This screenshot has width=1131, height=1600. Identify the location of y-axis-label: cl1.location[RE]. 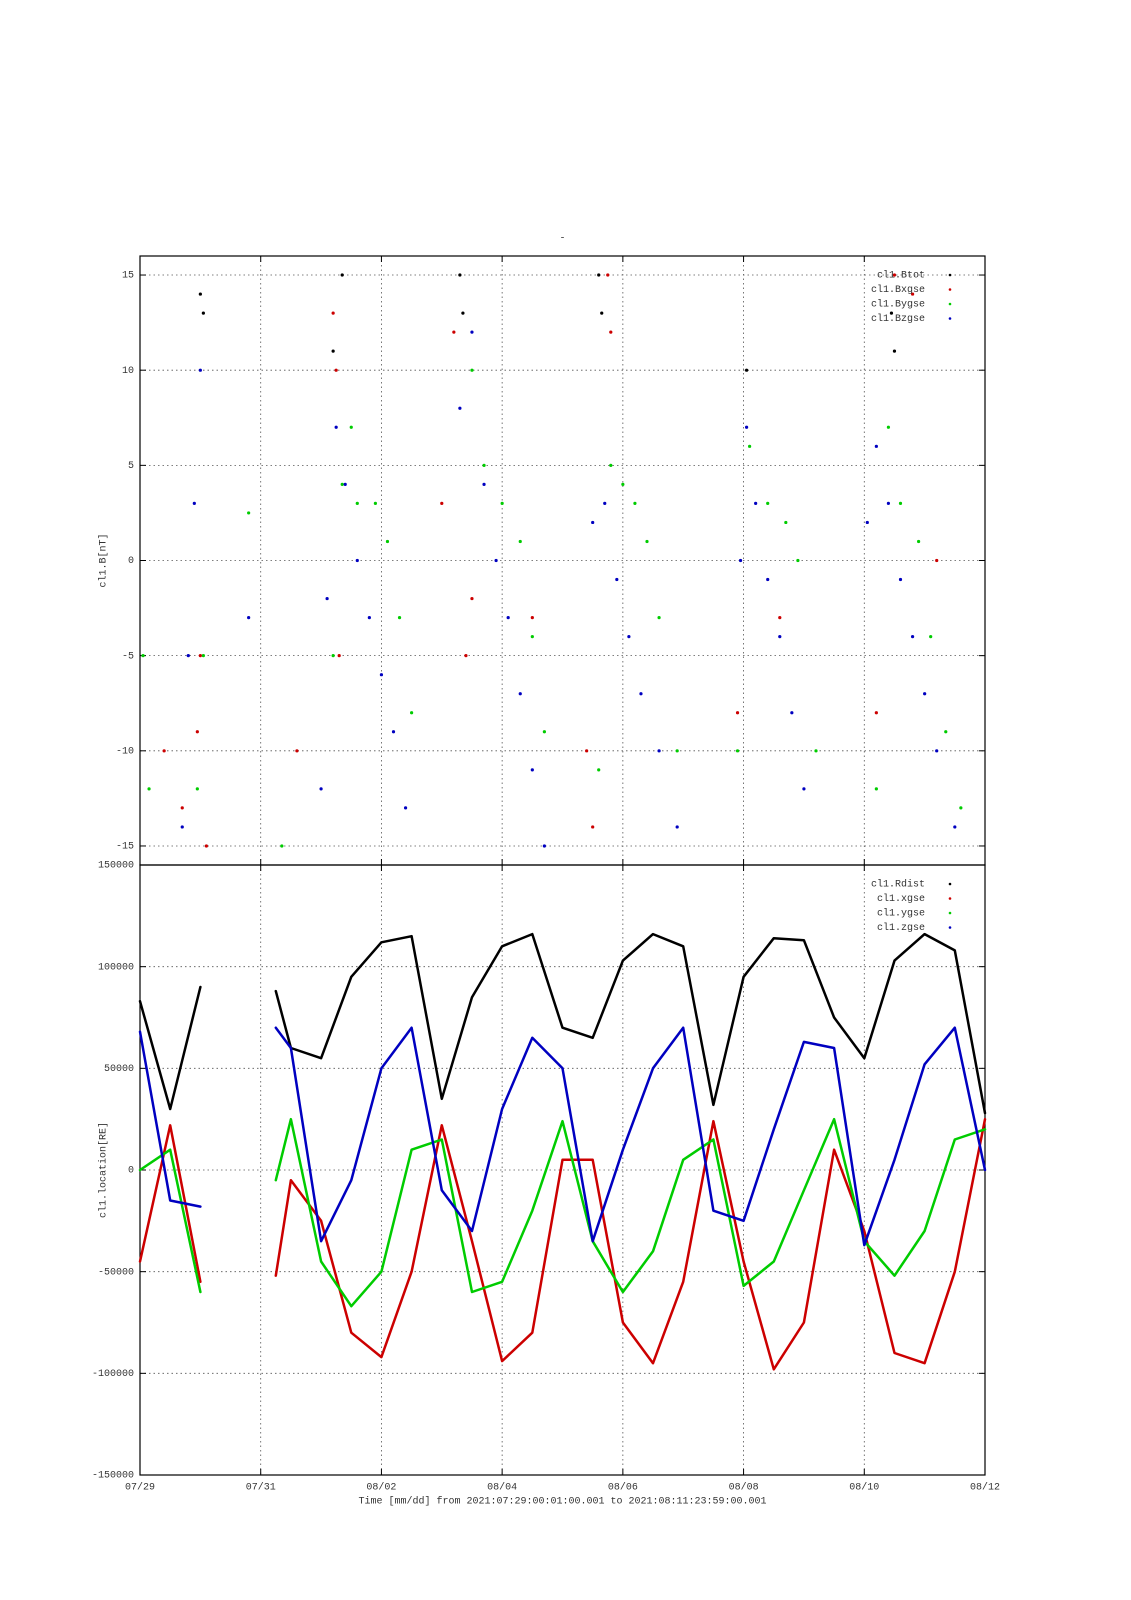
(104, 1170).